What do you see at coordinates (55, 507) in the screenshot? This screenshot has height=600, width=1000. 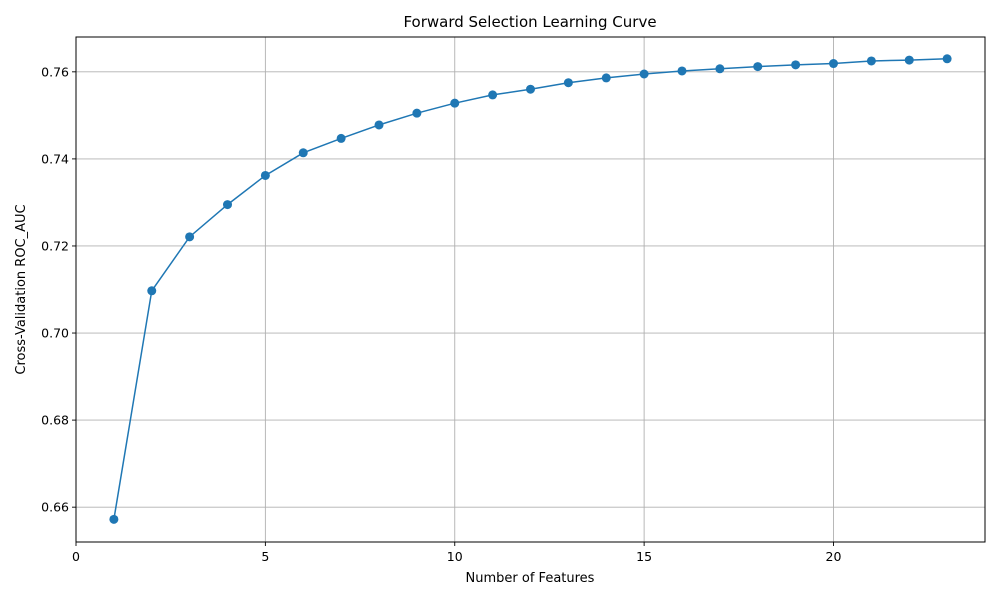 I see `y-tick-label: 0.66` at bounding box center [55, 507].